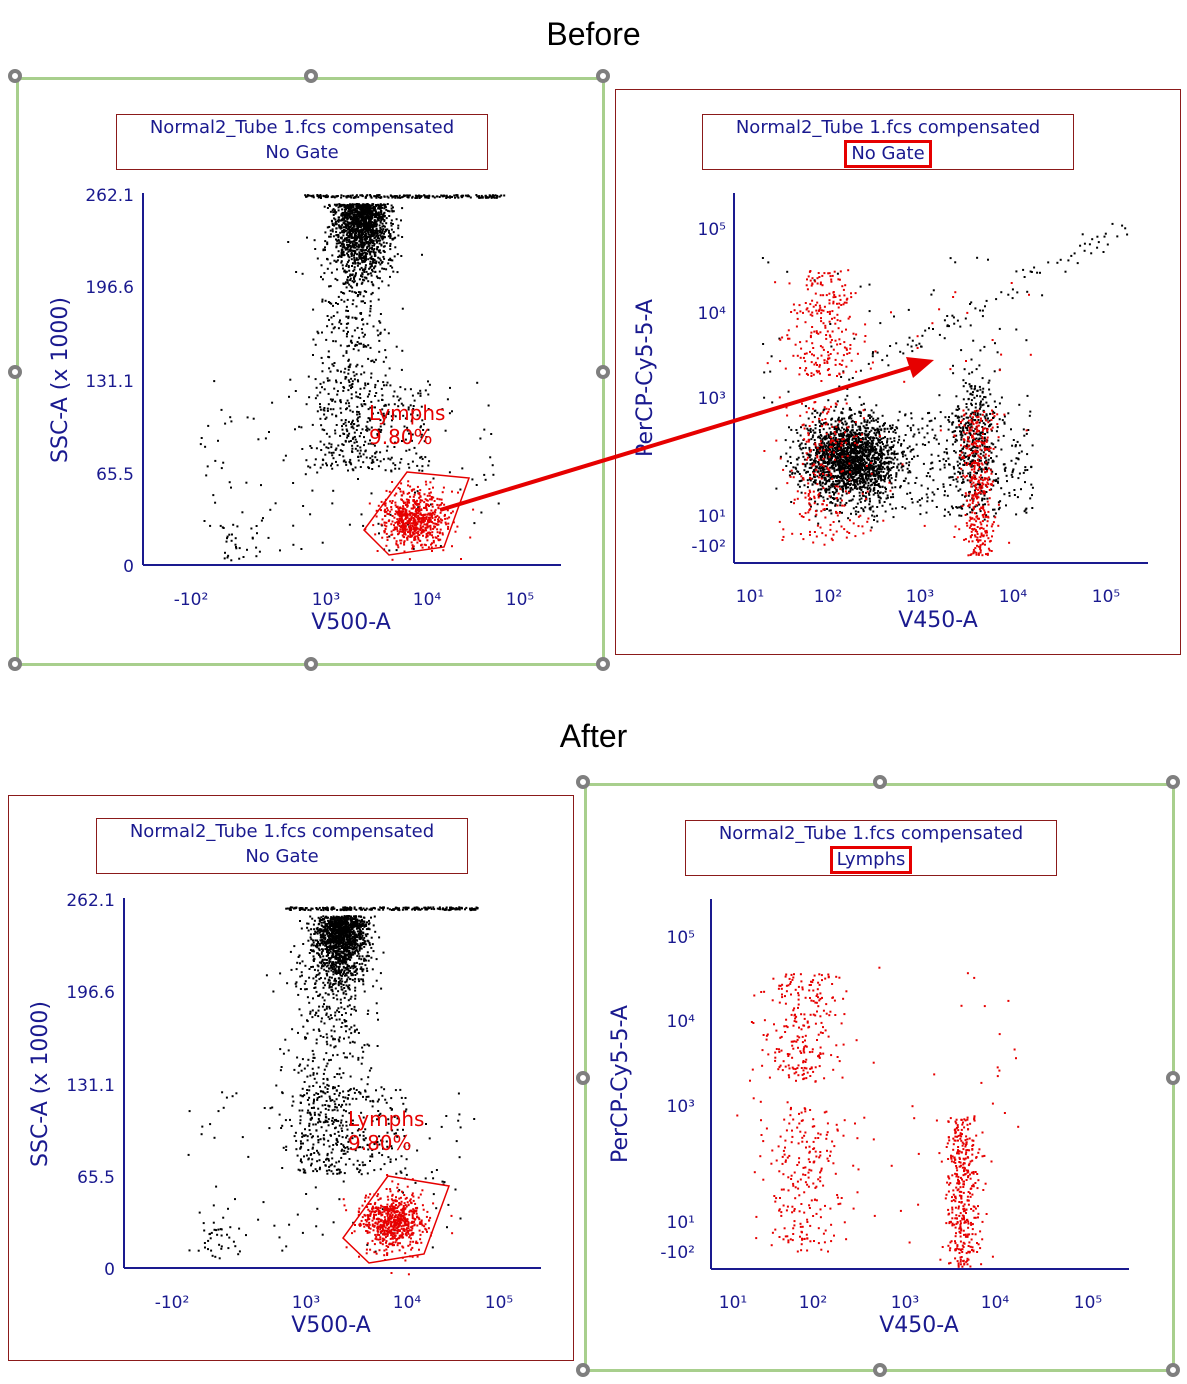 The width and height of the screenshot is (1187, 1384). I want to click on plot-header-gate: Lymphs, so click(871, 860).